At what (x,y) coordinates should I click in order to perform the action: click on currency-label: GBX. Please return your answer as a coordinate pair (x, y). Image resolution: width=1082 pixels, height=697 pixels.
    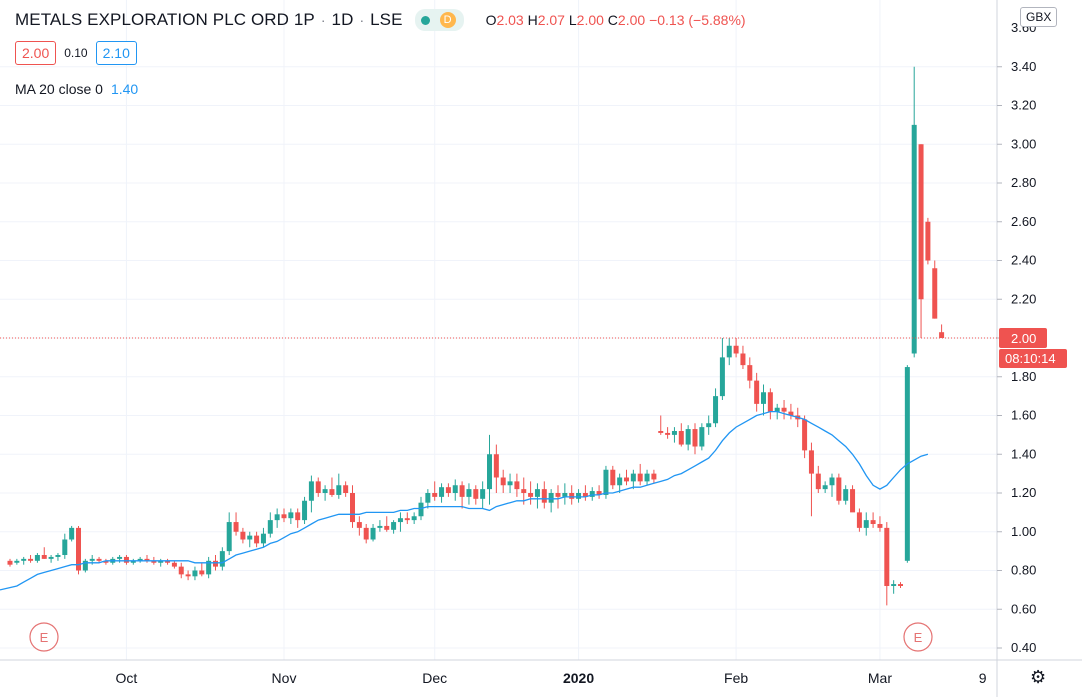
    Looking at the image, I should click on (1039, 17).